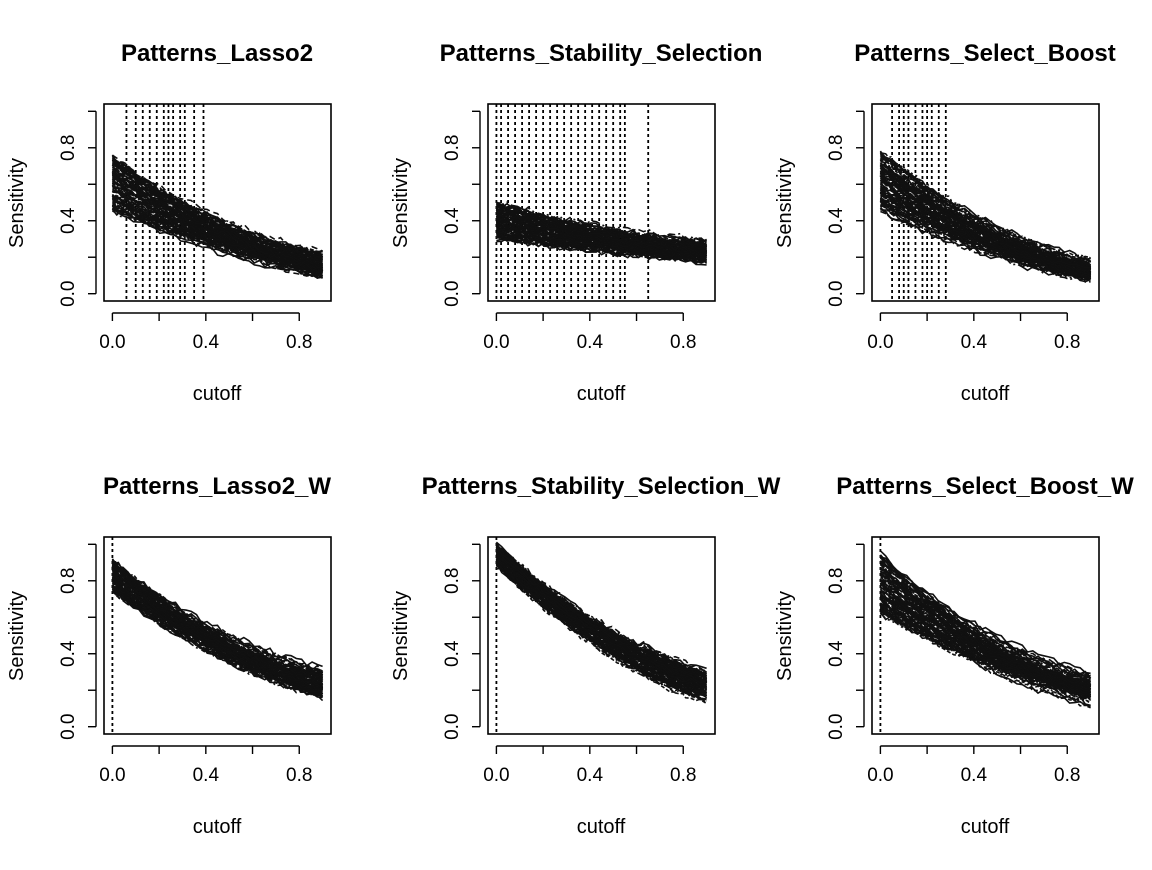 The width and height of the screenshot is (1152, 870). What do you see at coordinates (601, 486) in the screenshot?
I see `chart-title: Patterns_Stability_Selection_W` at bounding box center [601, 486].